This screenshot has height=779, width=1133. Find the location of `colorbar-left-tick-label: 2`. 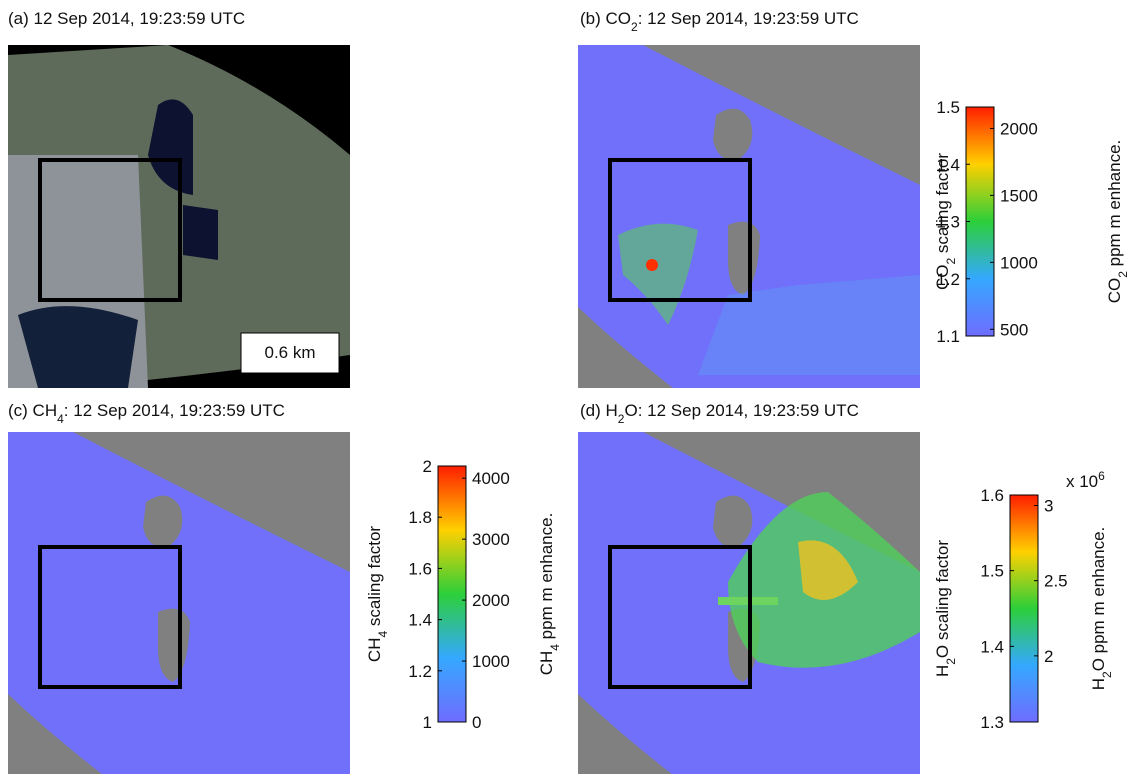

colorbar-left-tick-label: 2 is located at coordinates (427, 466).